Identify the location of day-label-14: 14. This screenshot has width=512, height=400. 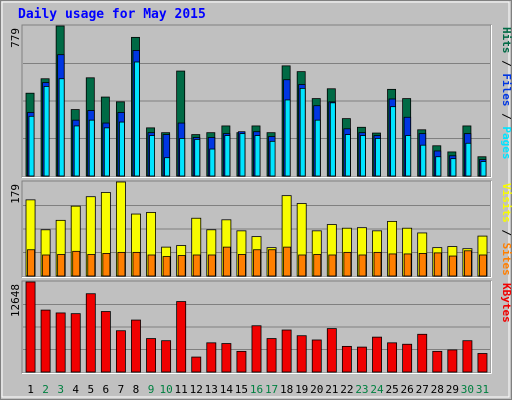
(227, 389).